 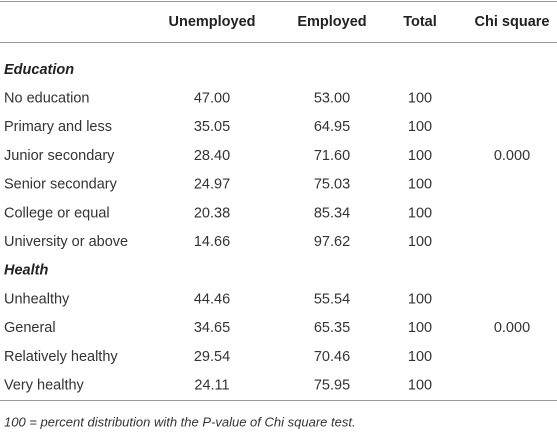 I want to click on cell: 47.00, so click(x=212, y=99).